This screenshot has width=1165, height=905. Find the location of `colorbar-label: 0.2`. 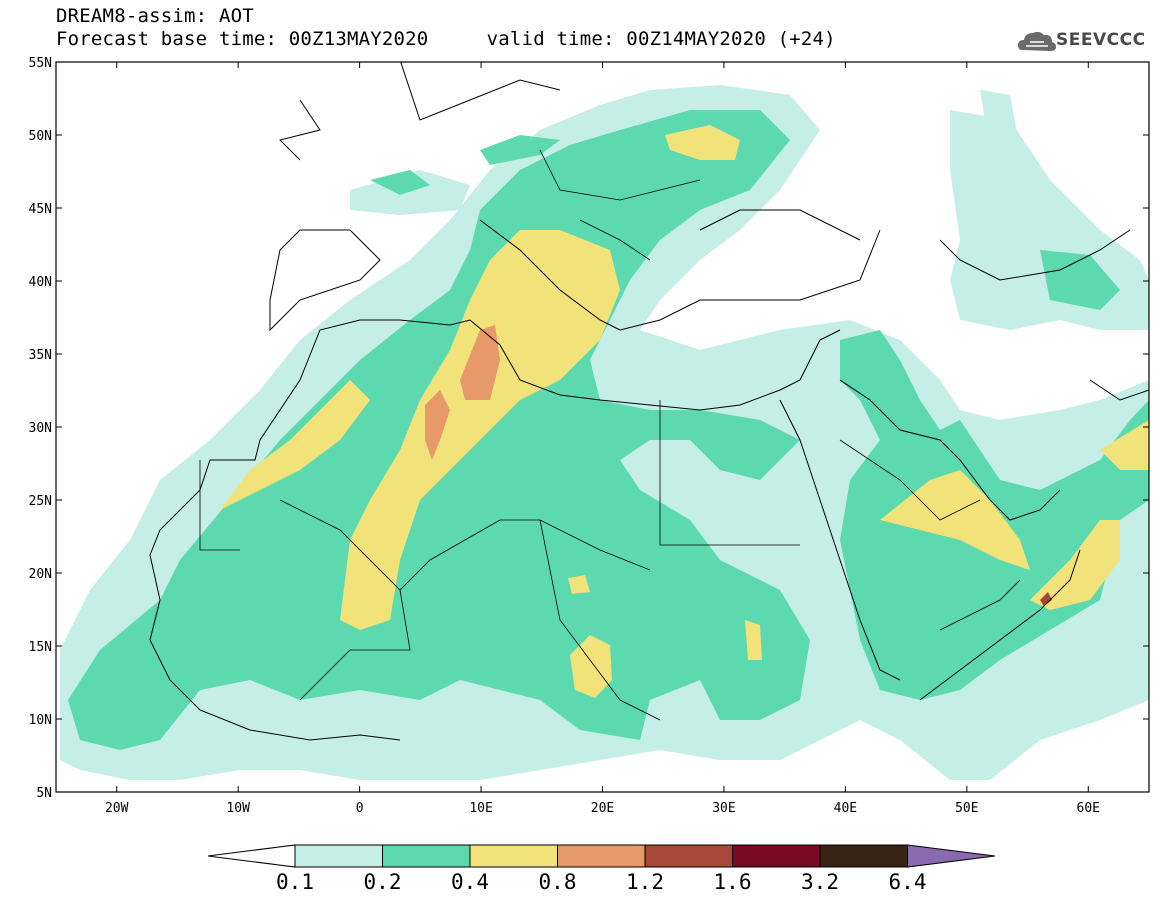

colorbar-label: 0.2 is located at coordinates (383, 882).